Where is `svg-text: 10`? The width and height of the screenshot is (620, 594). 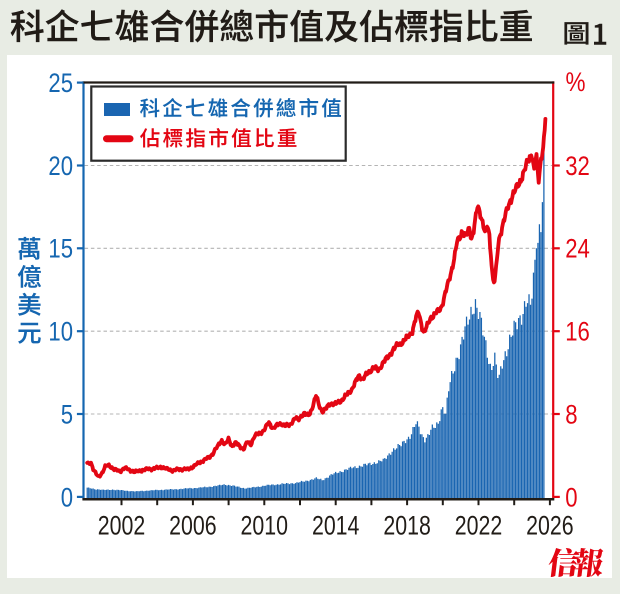
svg-text: 10 is located at coordinates (60, 332).